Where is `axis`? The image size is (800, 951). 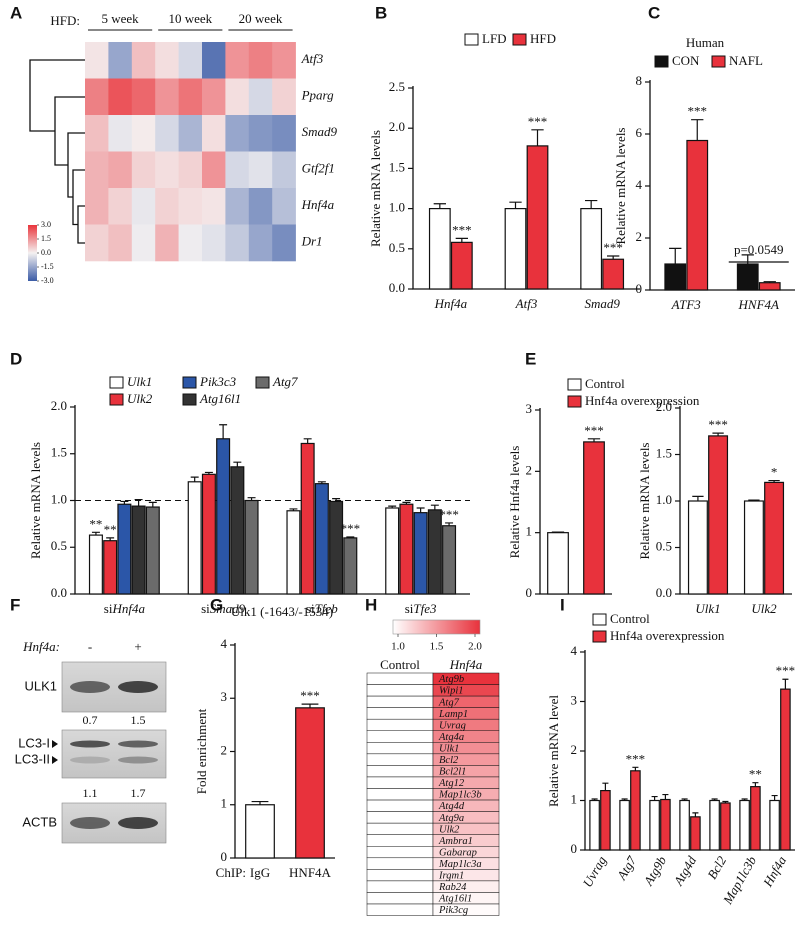
axis is located at coordinates (722, 185).